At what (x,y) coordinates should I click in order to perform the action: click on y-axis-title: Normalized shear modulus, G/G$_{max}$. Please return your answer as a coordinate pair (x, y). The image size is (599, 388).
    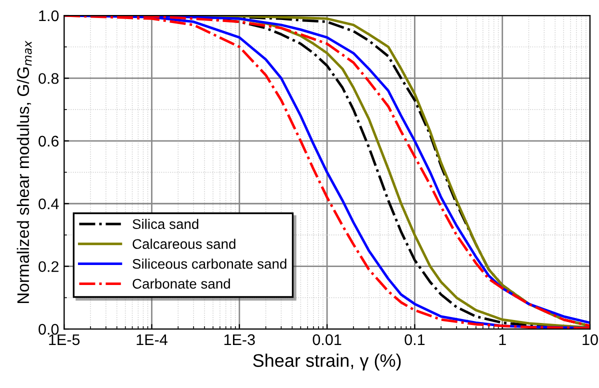
    Looking at the image, I should click on (24, 171).